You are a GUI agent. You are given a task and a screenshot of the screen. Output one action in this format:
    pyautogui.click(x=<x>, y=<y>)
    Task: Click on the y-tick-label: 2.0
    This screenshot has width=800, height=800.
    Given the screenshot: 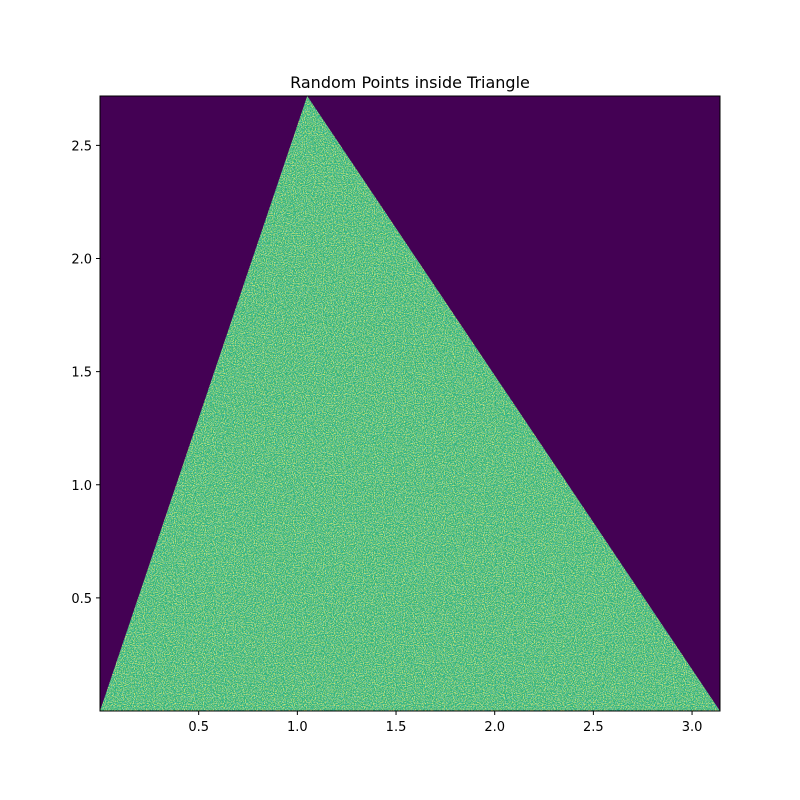 What is the action you would take?
    pyautogui.click(x=81, y=260)
    